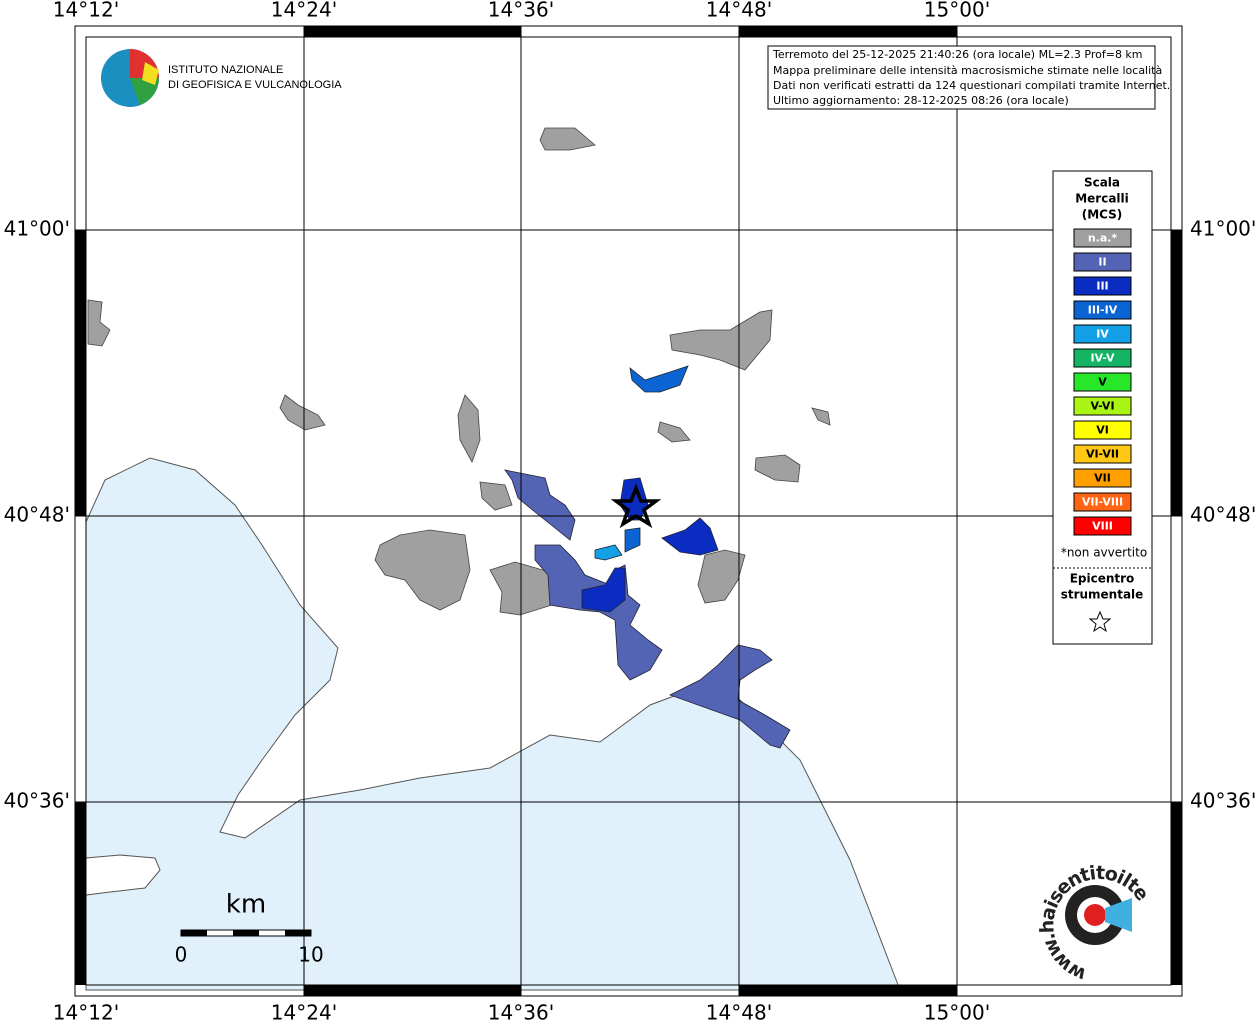 The height and width of the screenshot is (1024, 1255). I want to click on legend-label: III, so click(1102, 286).